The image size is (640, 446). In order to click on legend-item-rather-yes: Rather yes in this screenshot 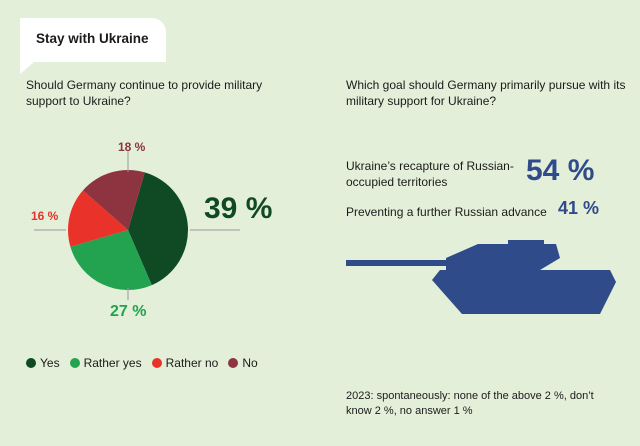, I will do `click(105, 363)`.